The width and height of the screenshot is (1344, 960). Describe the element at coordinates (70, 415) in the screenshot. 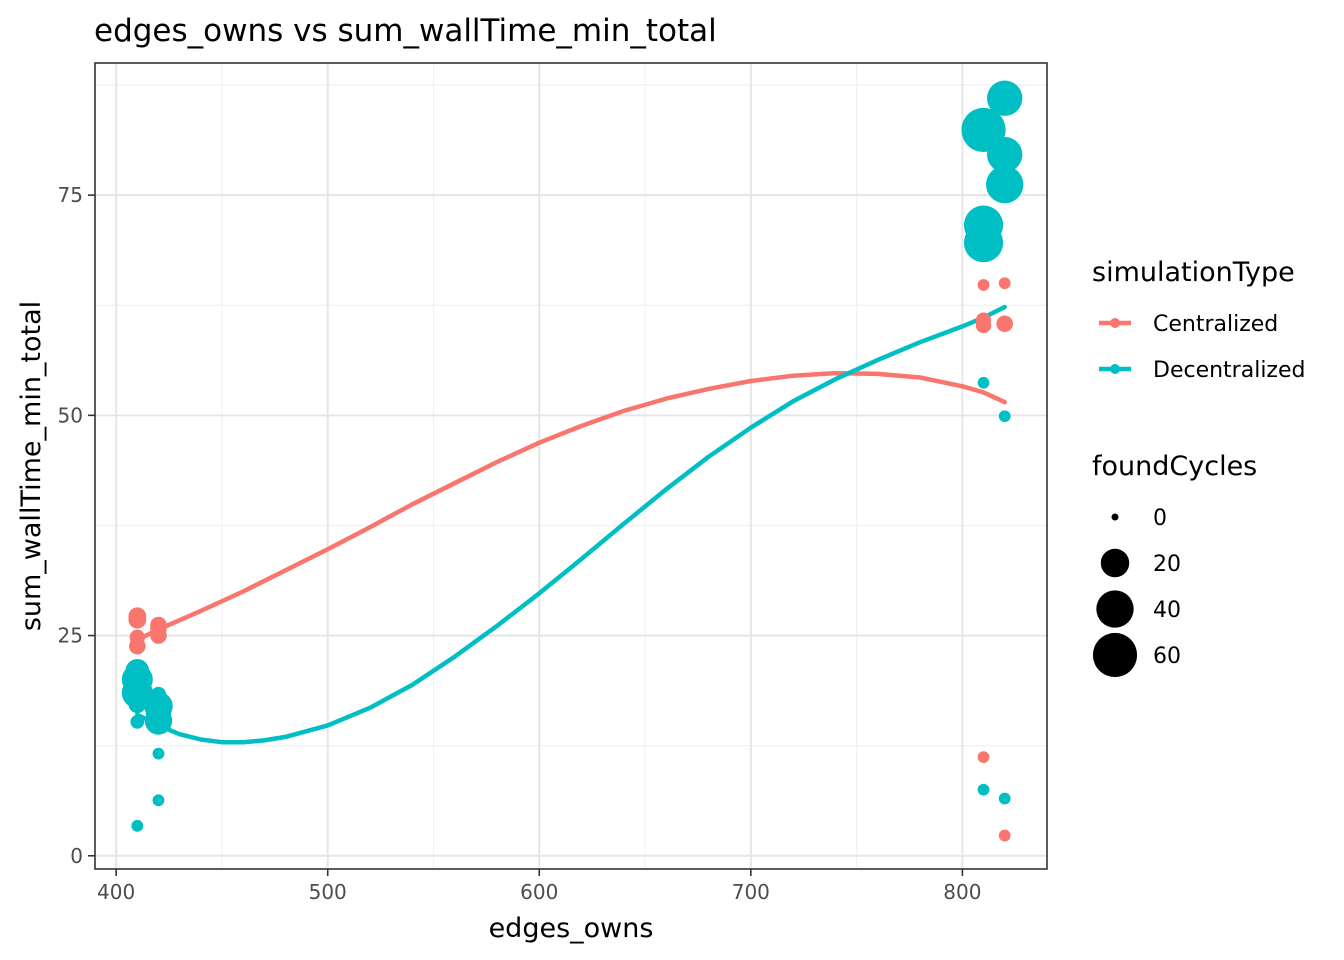

I see `y-tick-label: 50` at that location.